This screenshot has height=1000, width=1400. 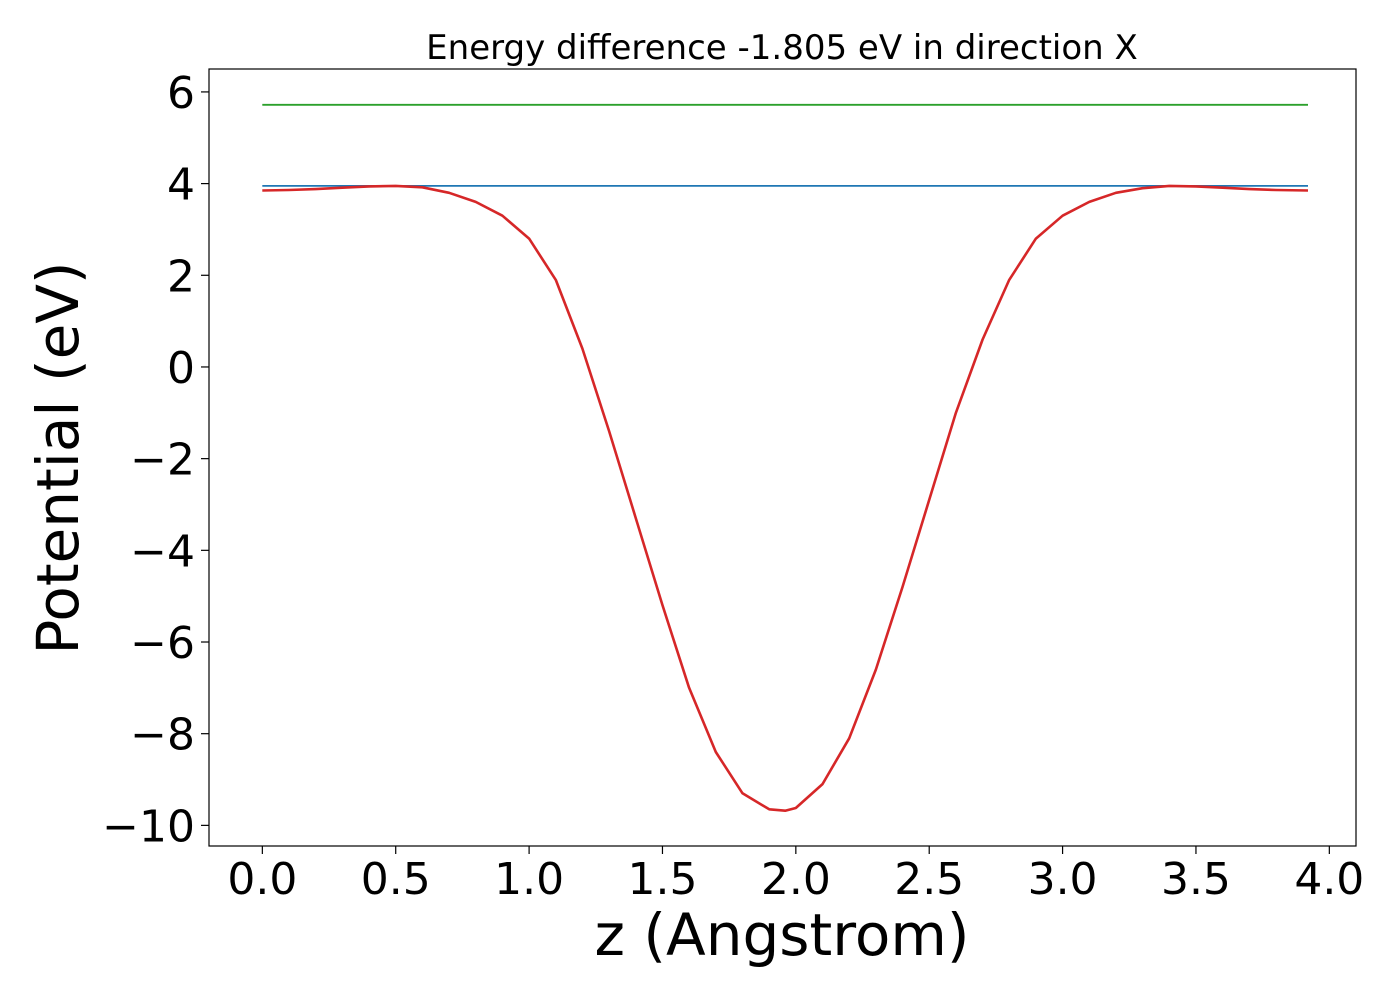 I want to click on x-axis-label: z (Angstrom), so click(x=782, y=935).